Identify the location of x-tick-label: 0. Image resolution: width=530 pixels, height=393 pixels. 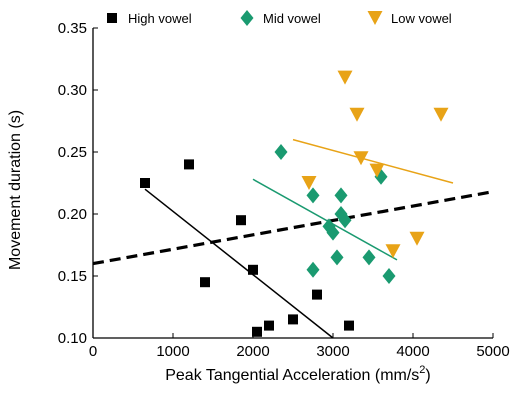
(93, 351).